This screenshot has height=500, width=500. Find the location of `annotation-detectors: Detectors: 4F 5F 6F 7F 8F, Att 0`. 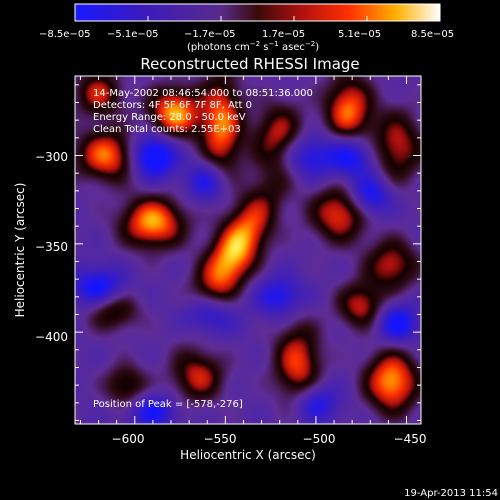

annotation-detectors: Detectors: 4F 5F 6F 7F 8F, Att 0 is located at coordinates (172, 105).